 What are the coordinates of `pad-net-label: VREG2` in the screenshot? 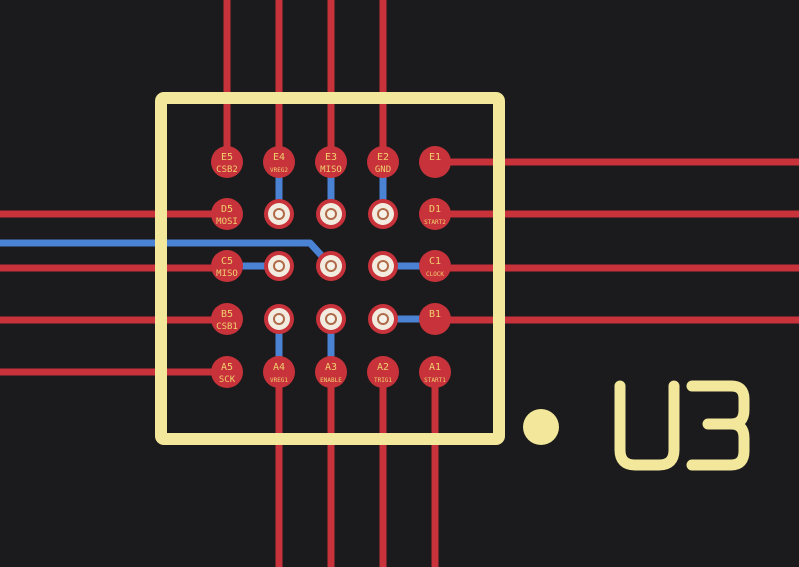 It's located at (279, 170).